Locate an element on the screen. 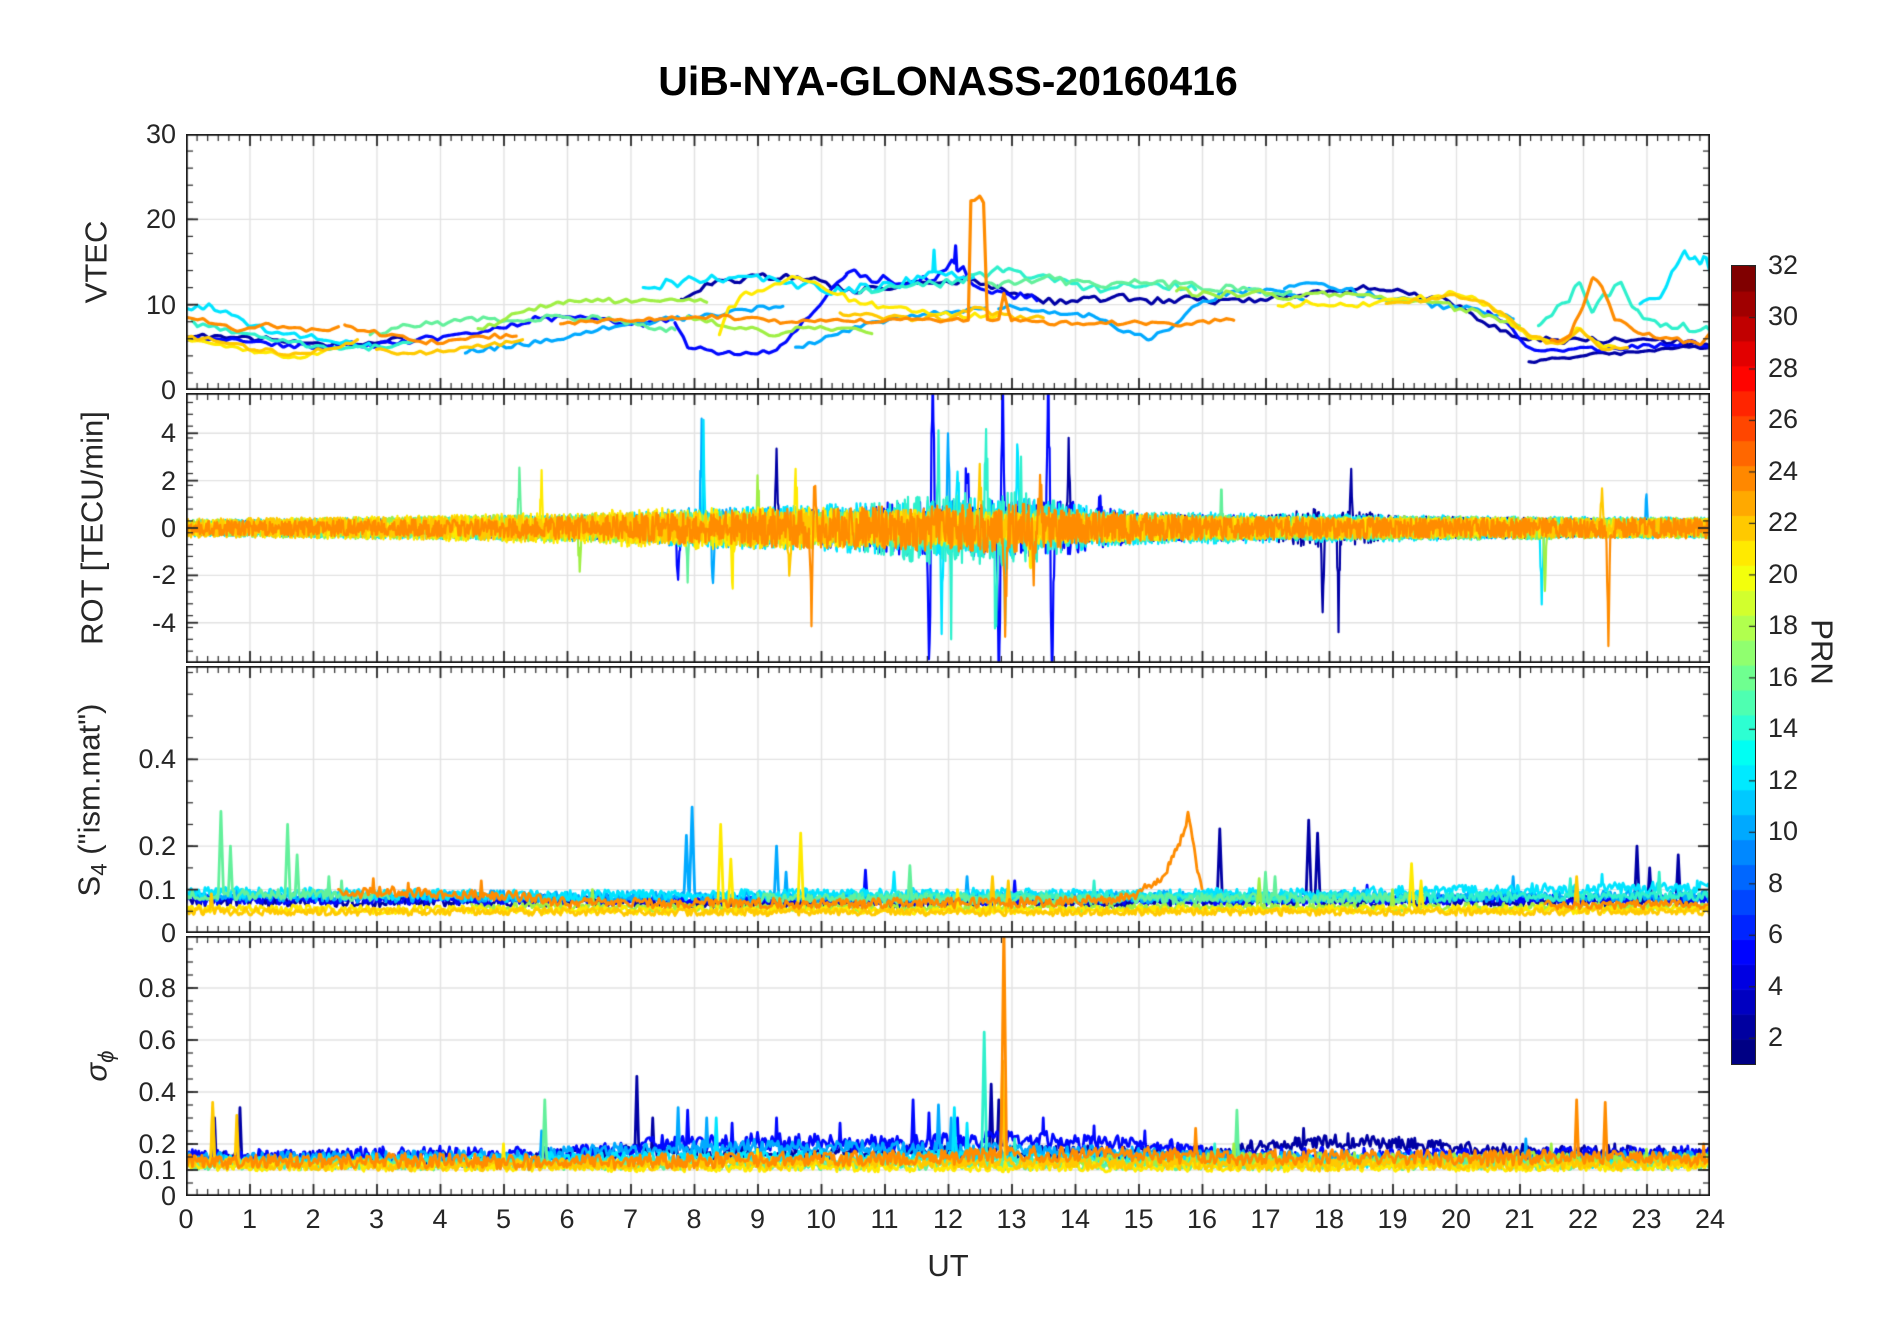  y-tick-label: -2 is located at coordinates (163, 575).